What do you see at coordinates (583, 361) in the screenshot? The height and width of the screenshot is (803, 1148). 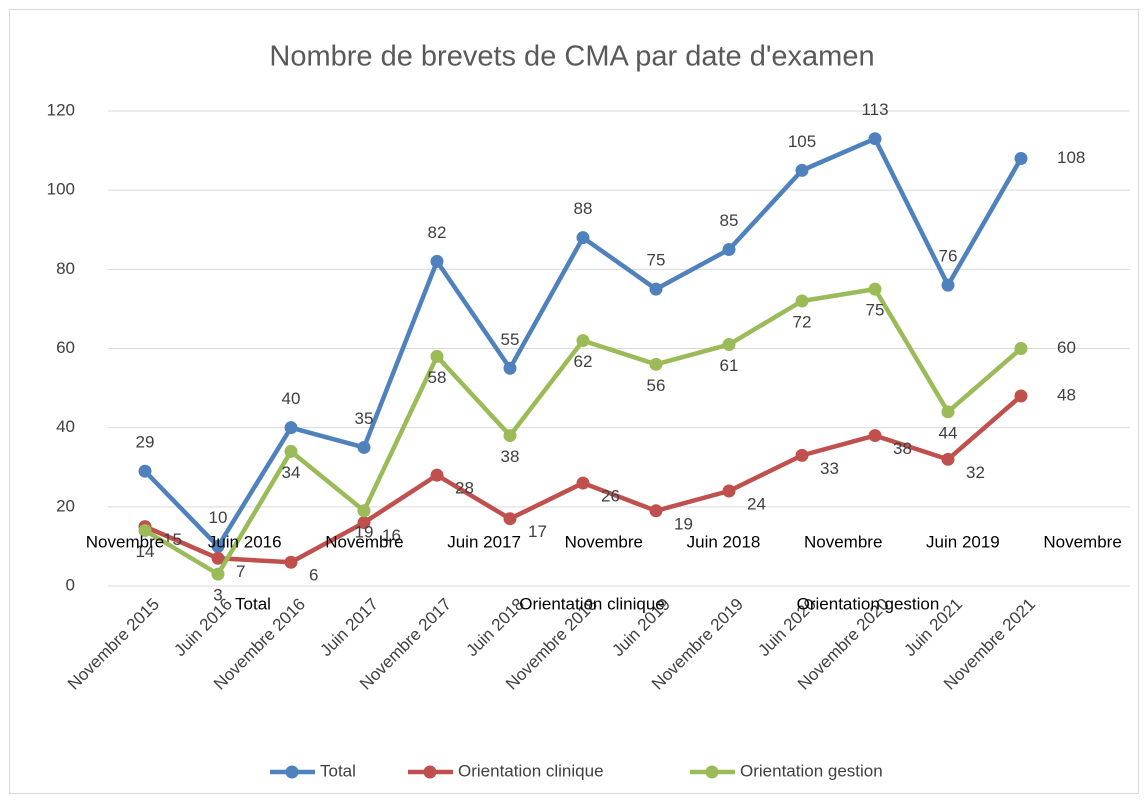 I see `data-label: 62` at bounding box center [583, 361].